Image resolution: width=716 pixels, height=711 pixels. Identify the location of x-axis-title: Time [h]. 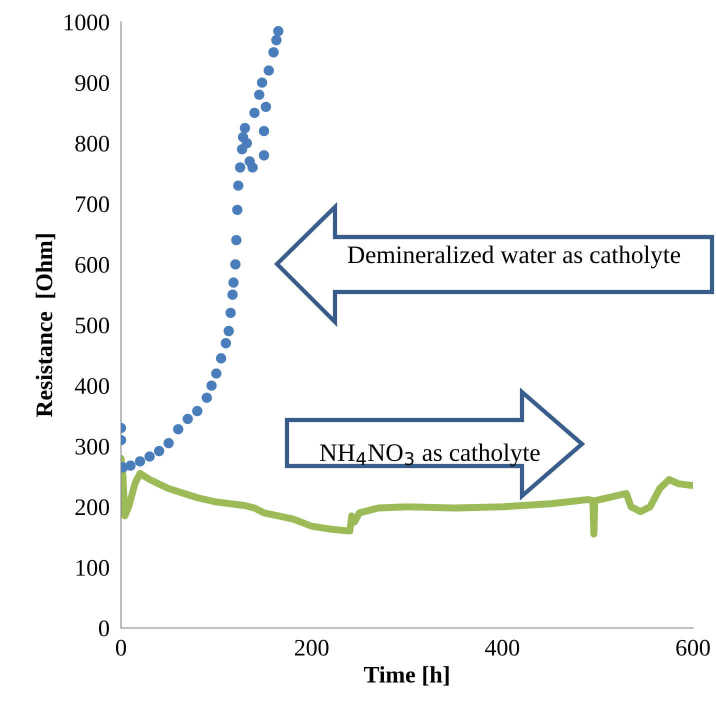
(406, 676).